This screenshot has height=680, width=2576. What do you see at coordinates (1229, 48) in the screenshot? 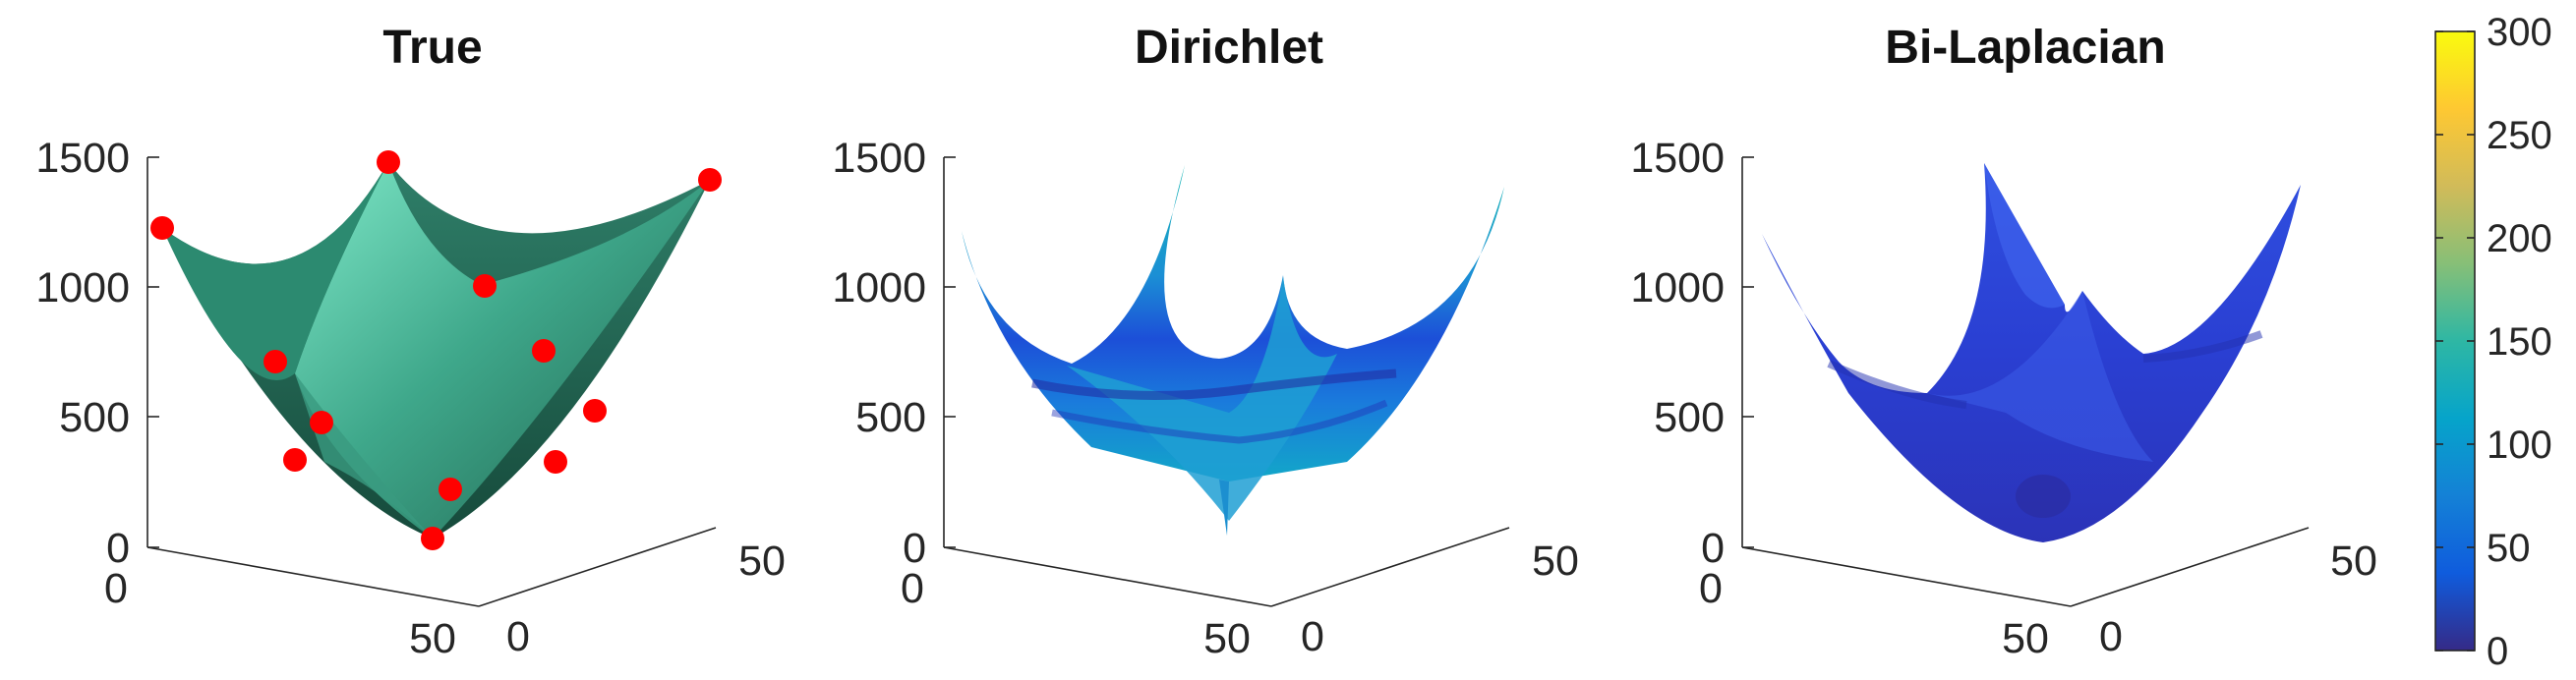
I see `panel-title: Dirichlet` at bounding box center [1229, 48].